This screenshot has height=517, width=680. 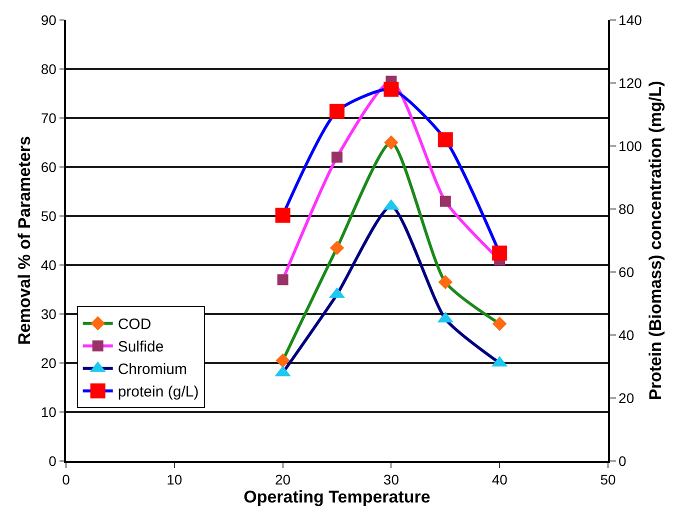 I want to click on y2-tick-label: 0, so click(x=622, y=460).